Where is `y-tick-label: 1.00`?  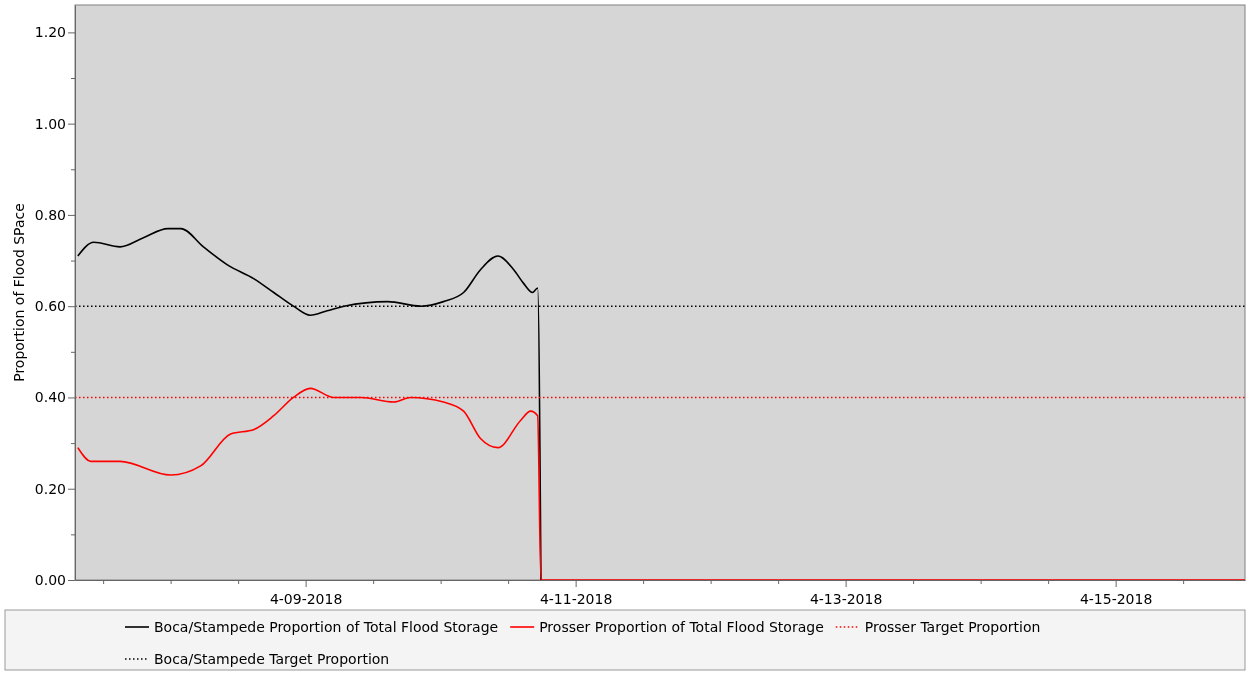 y-tick-label: 1.00 is located at coordinates (50, 123).